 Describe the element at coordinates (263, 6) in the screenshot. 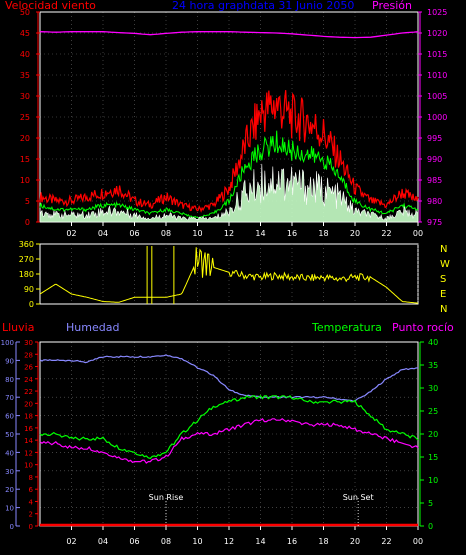

I see `chart-title: 24 hora graphdata 31 Junio 2050` at that location.